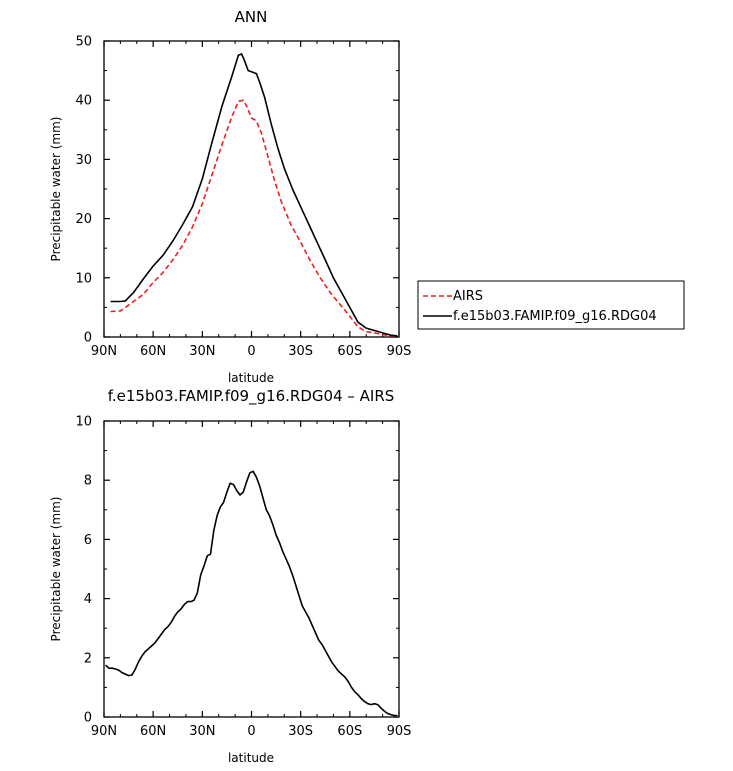  Describe the element at coordinates (83, 101) in the screenshot. I see `upper-y-tick-label: 40` at that location.